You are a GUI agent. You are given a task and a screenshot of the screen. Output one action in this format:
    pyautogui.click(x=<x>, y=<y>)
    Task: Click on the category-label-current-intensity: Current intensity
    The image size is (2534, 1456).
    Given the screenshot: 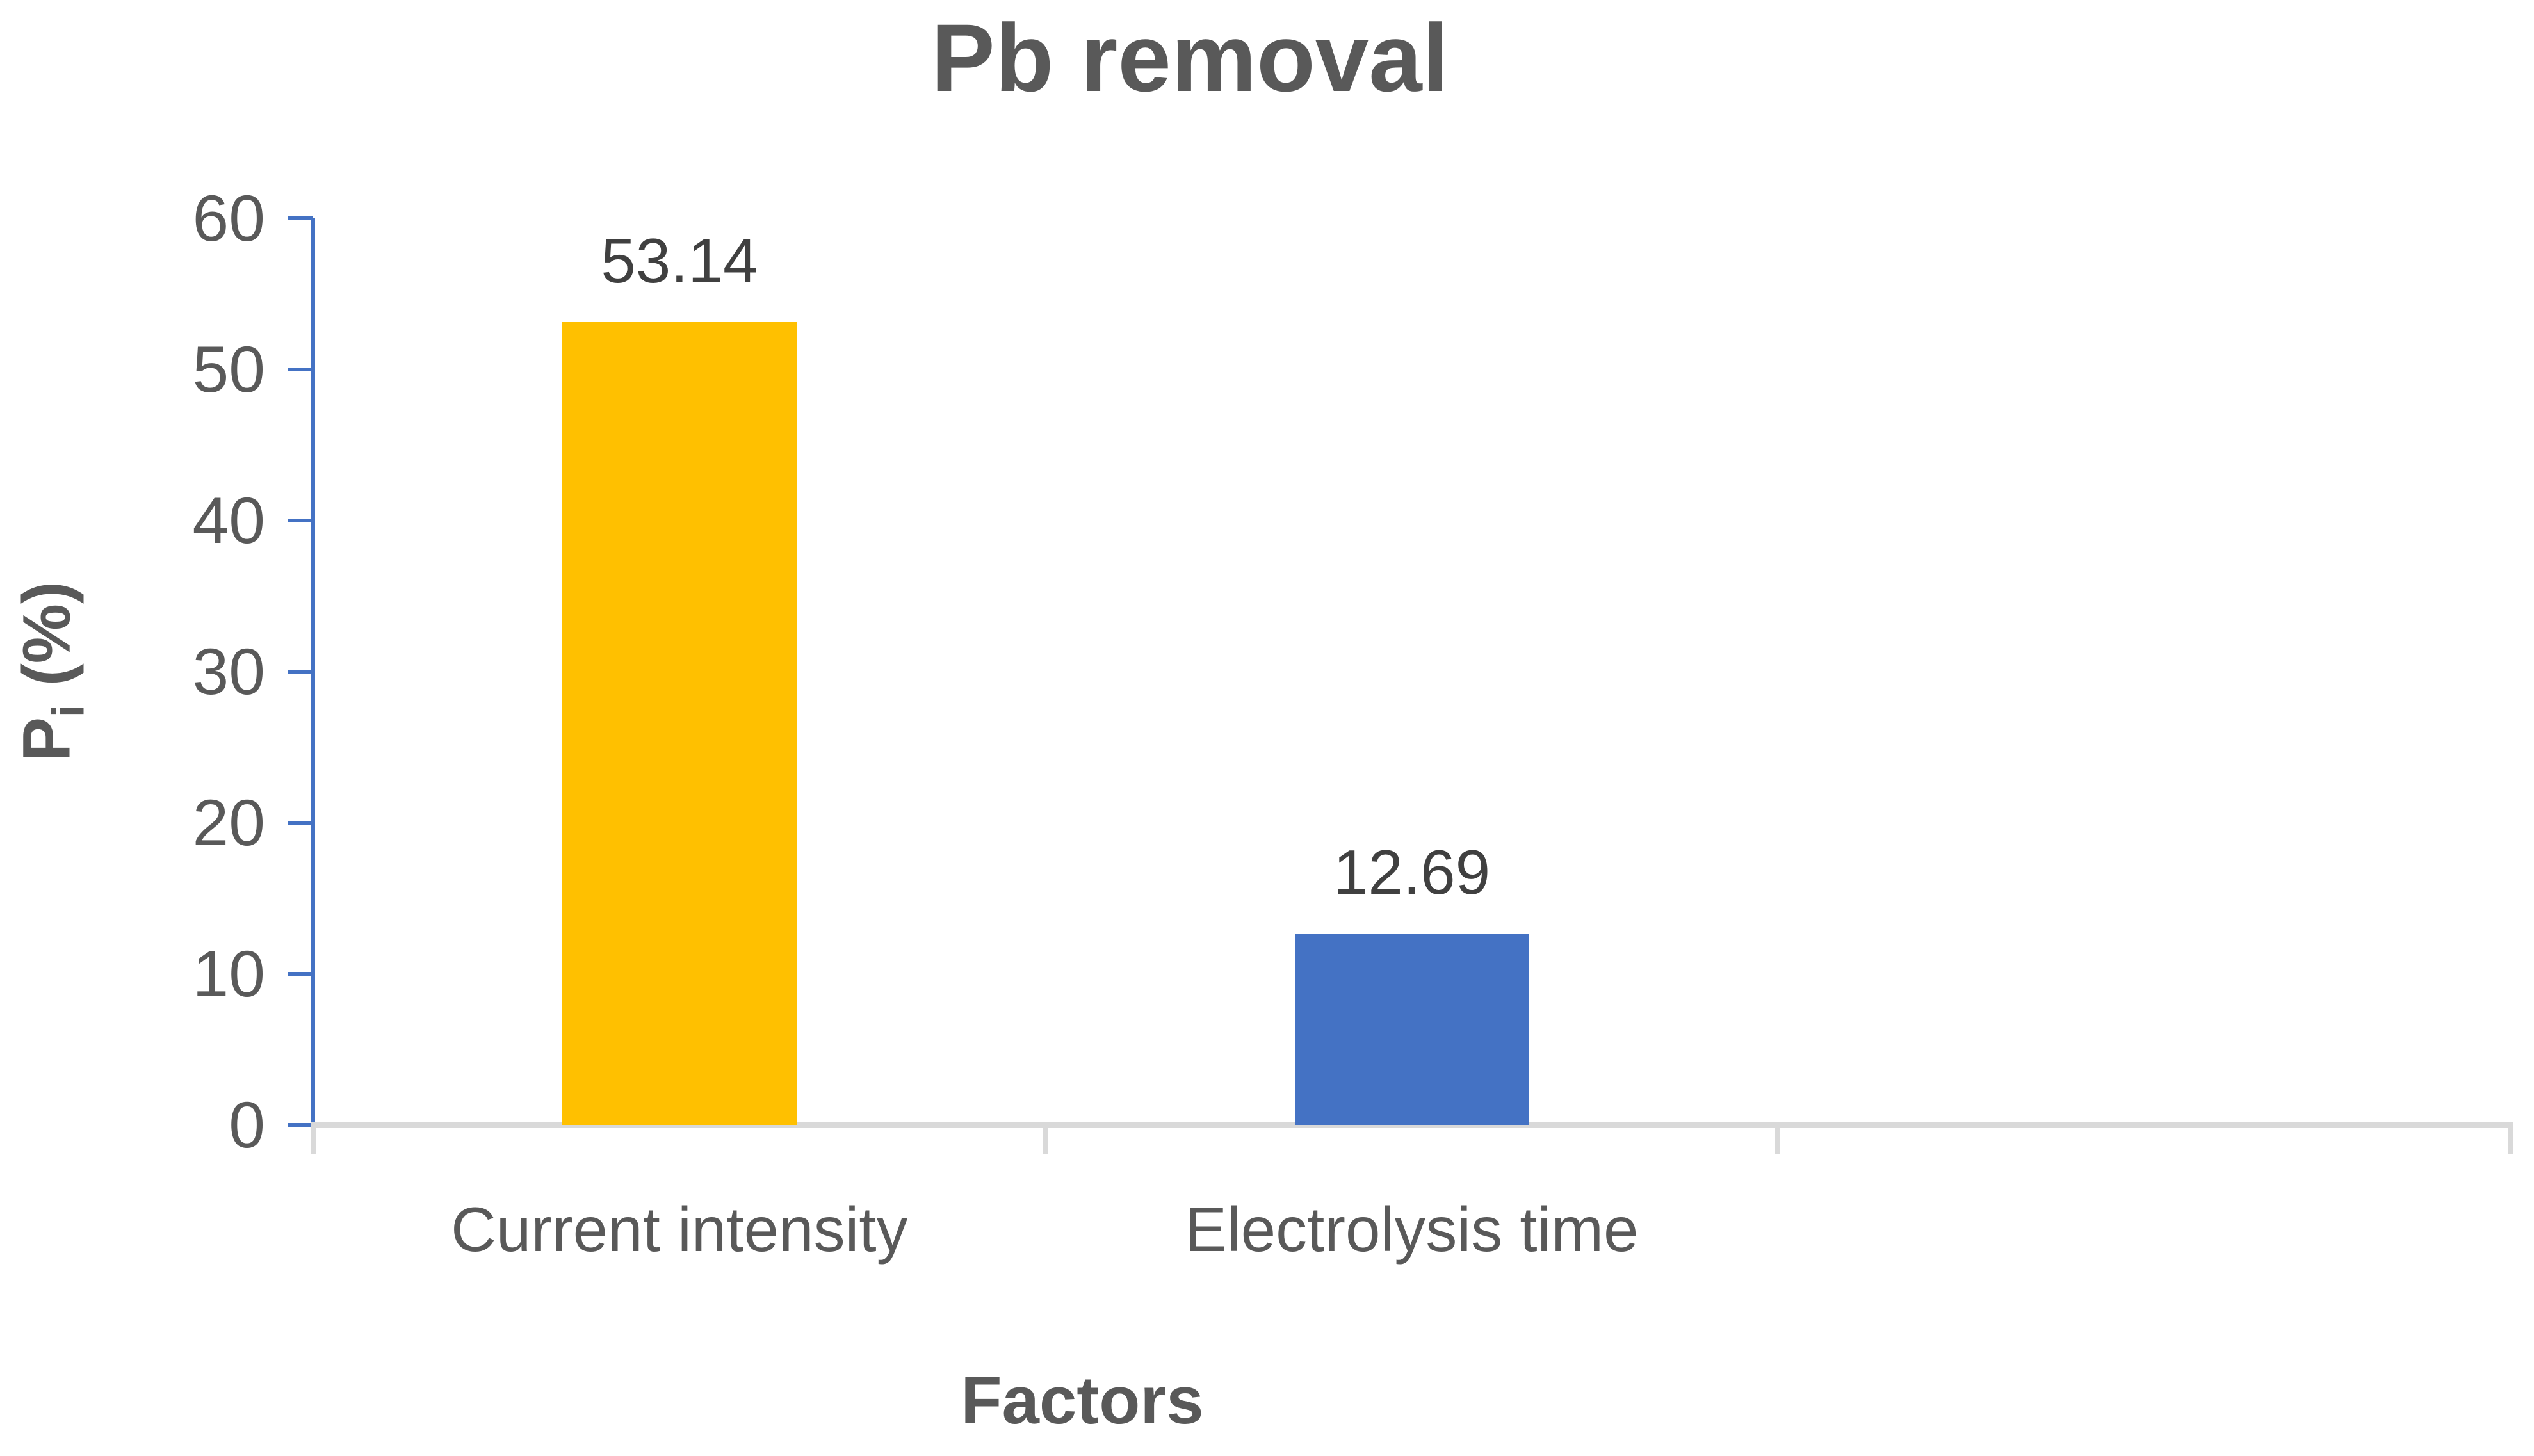 What is the action you would take?
    pyautogui.click(x=680, y=1229)
    